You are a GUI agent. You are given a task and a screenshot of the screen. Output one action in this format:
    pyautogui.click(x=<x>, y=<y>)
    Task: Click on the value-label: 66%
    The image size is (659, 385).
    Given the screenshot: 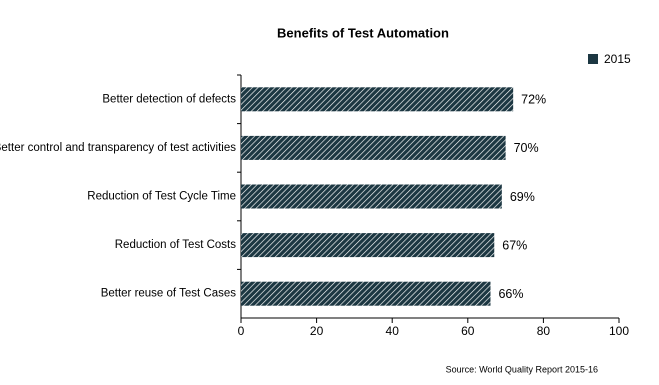 What is the action you would take?
    pyautogui.click(x=510, y=294)
    